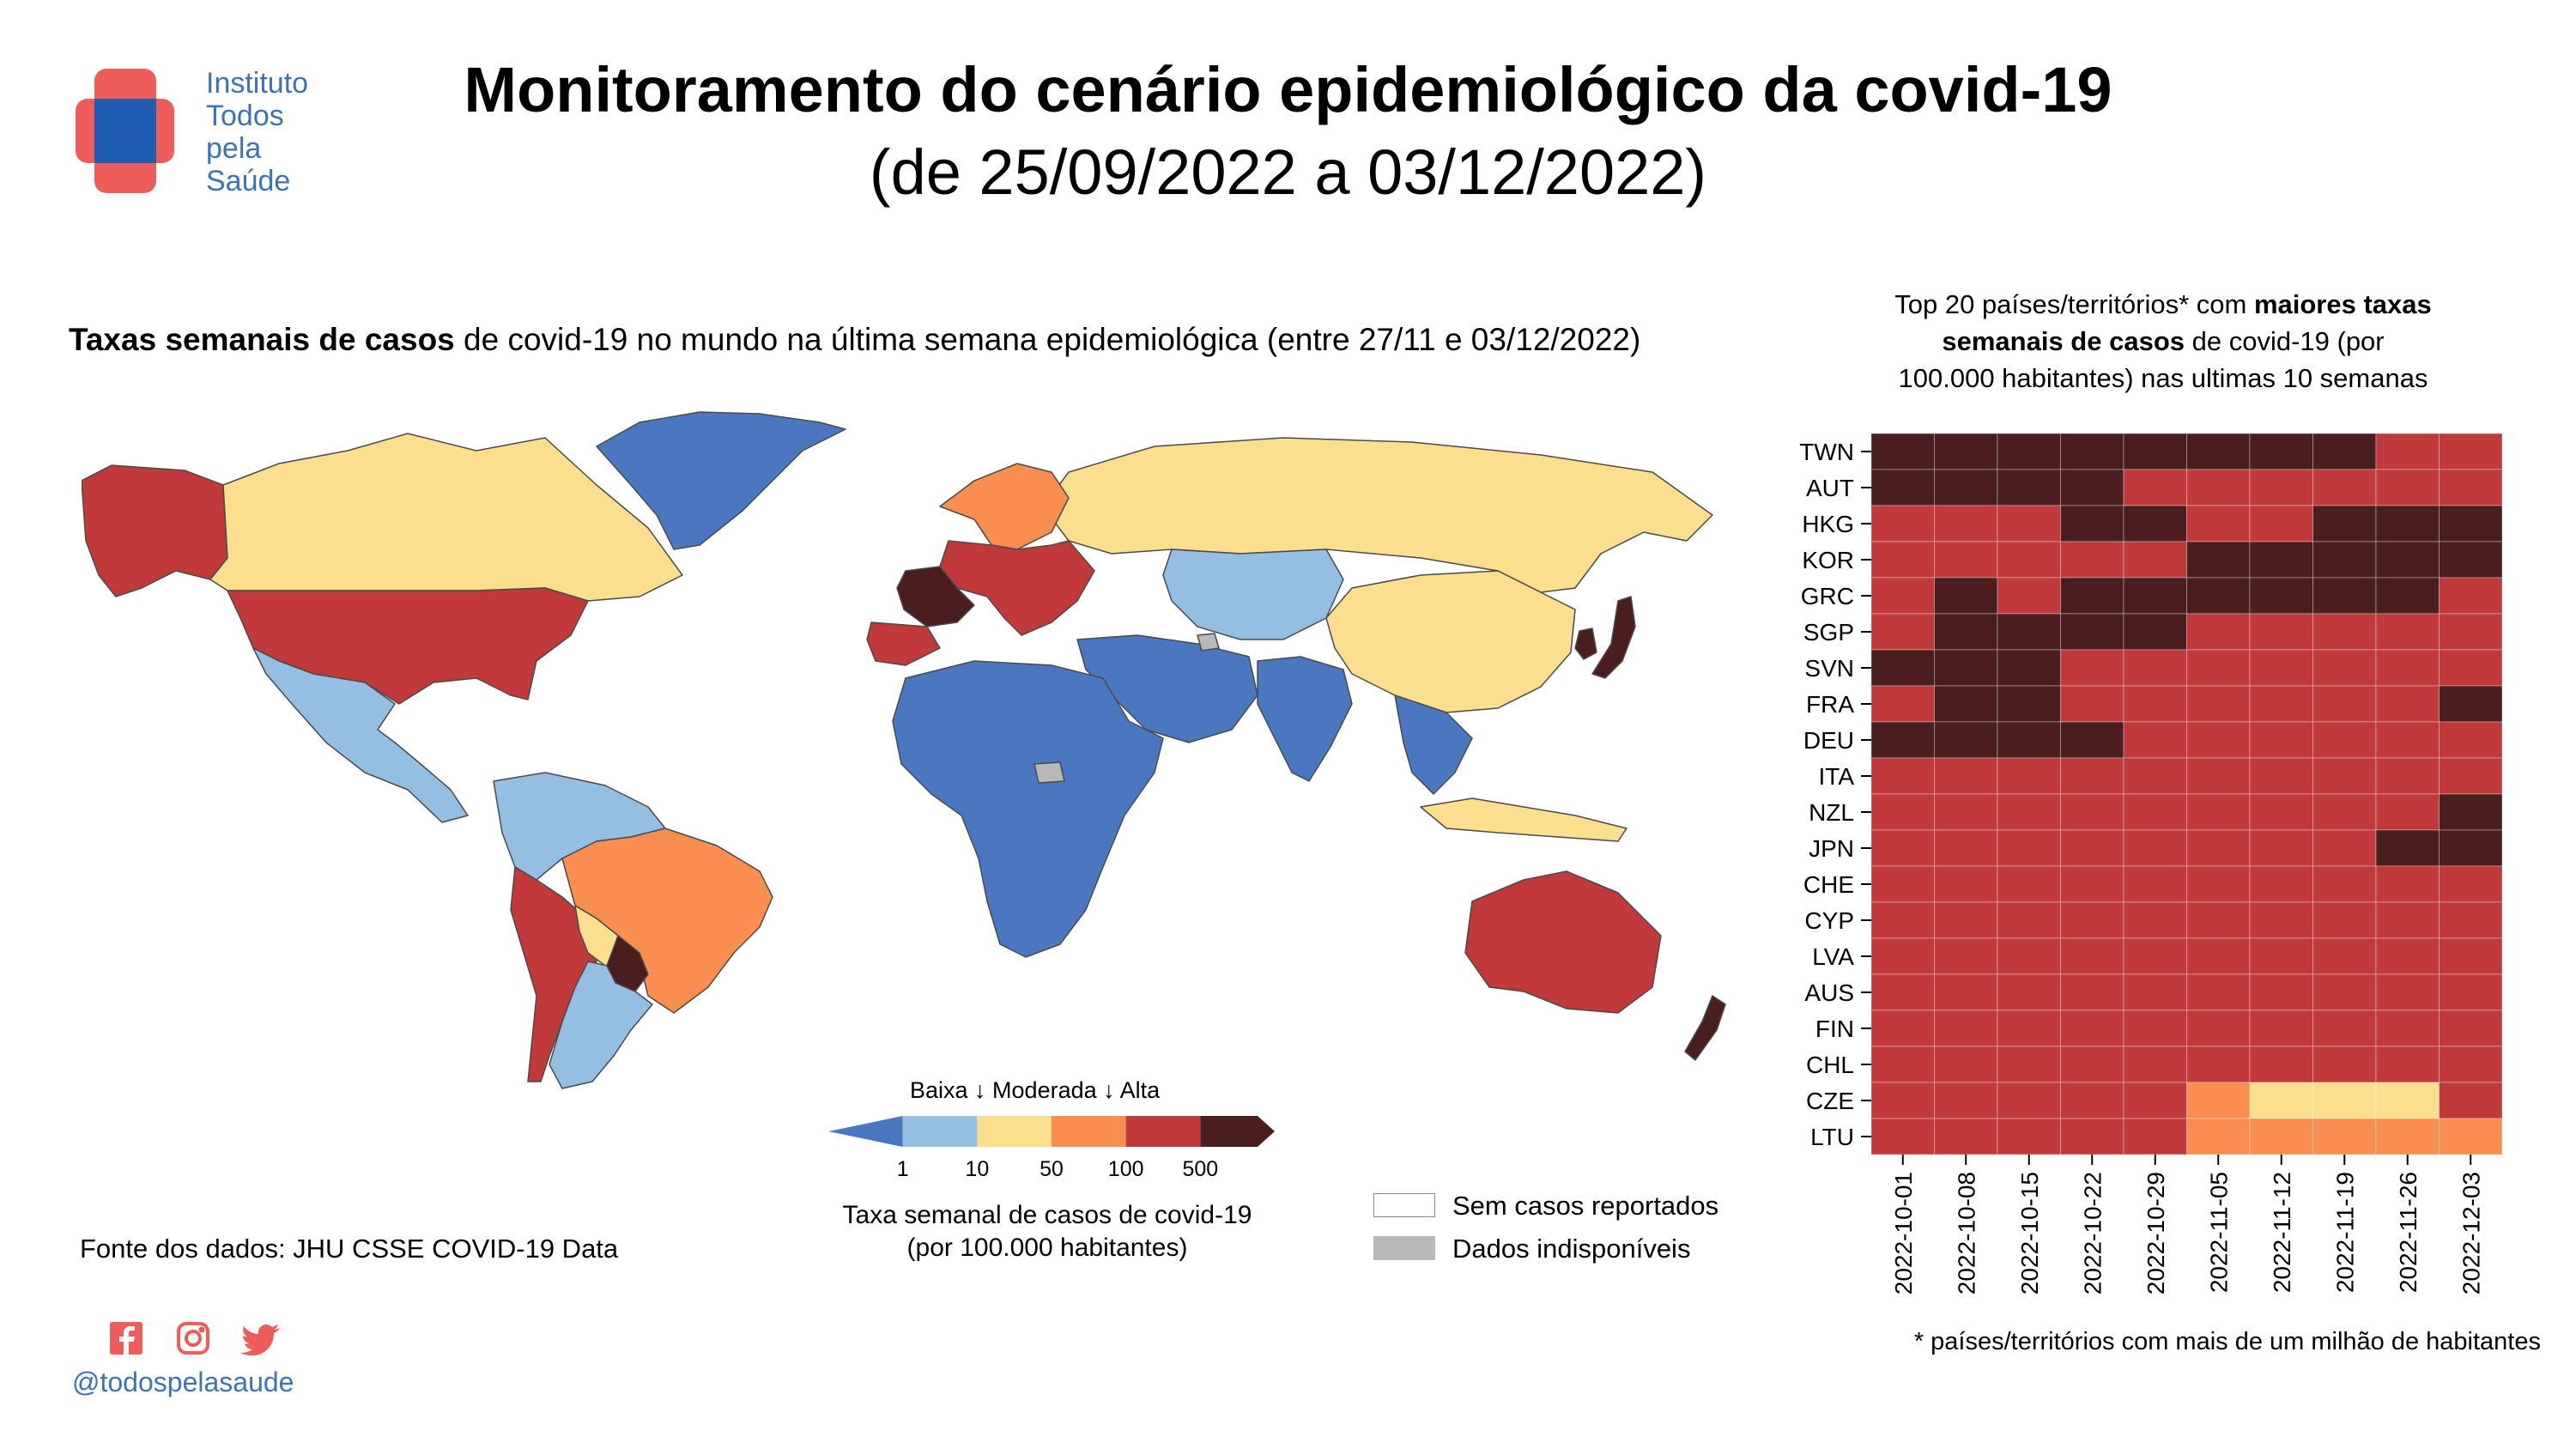 The width and height of the screenshot is (2576, 1449). Describe the element at coordinates (1828, 560) in the screenshot. I see `heatmap-y-label: KOR` at that location.